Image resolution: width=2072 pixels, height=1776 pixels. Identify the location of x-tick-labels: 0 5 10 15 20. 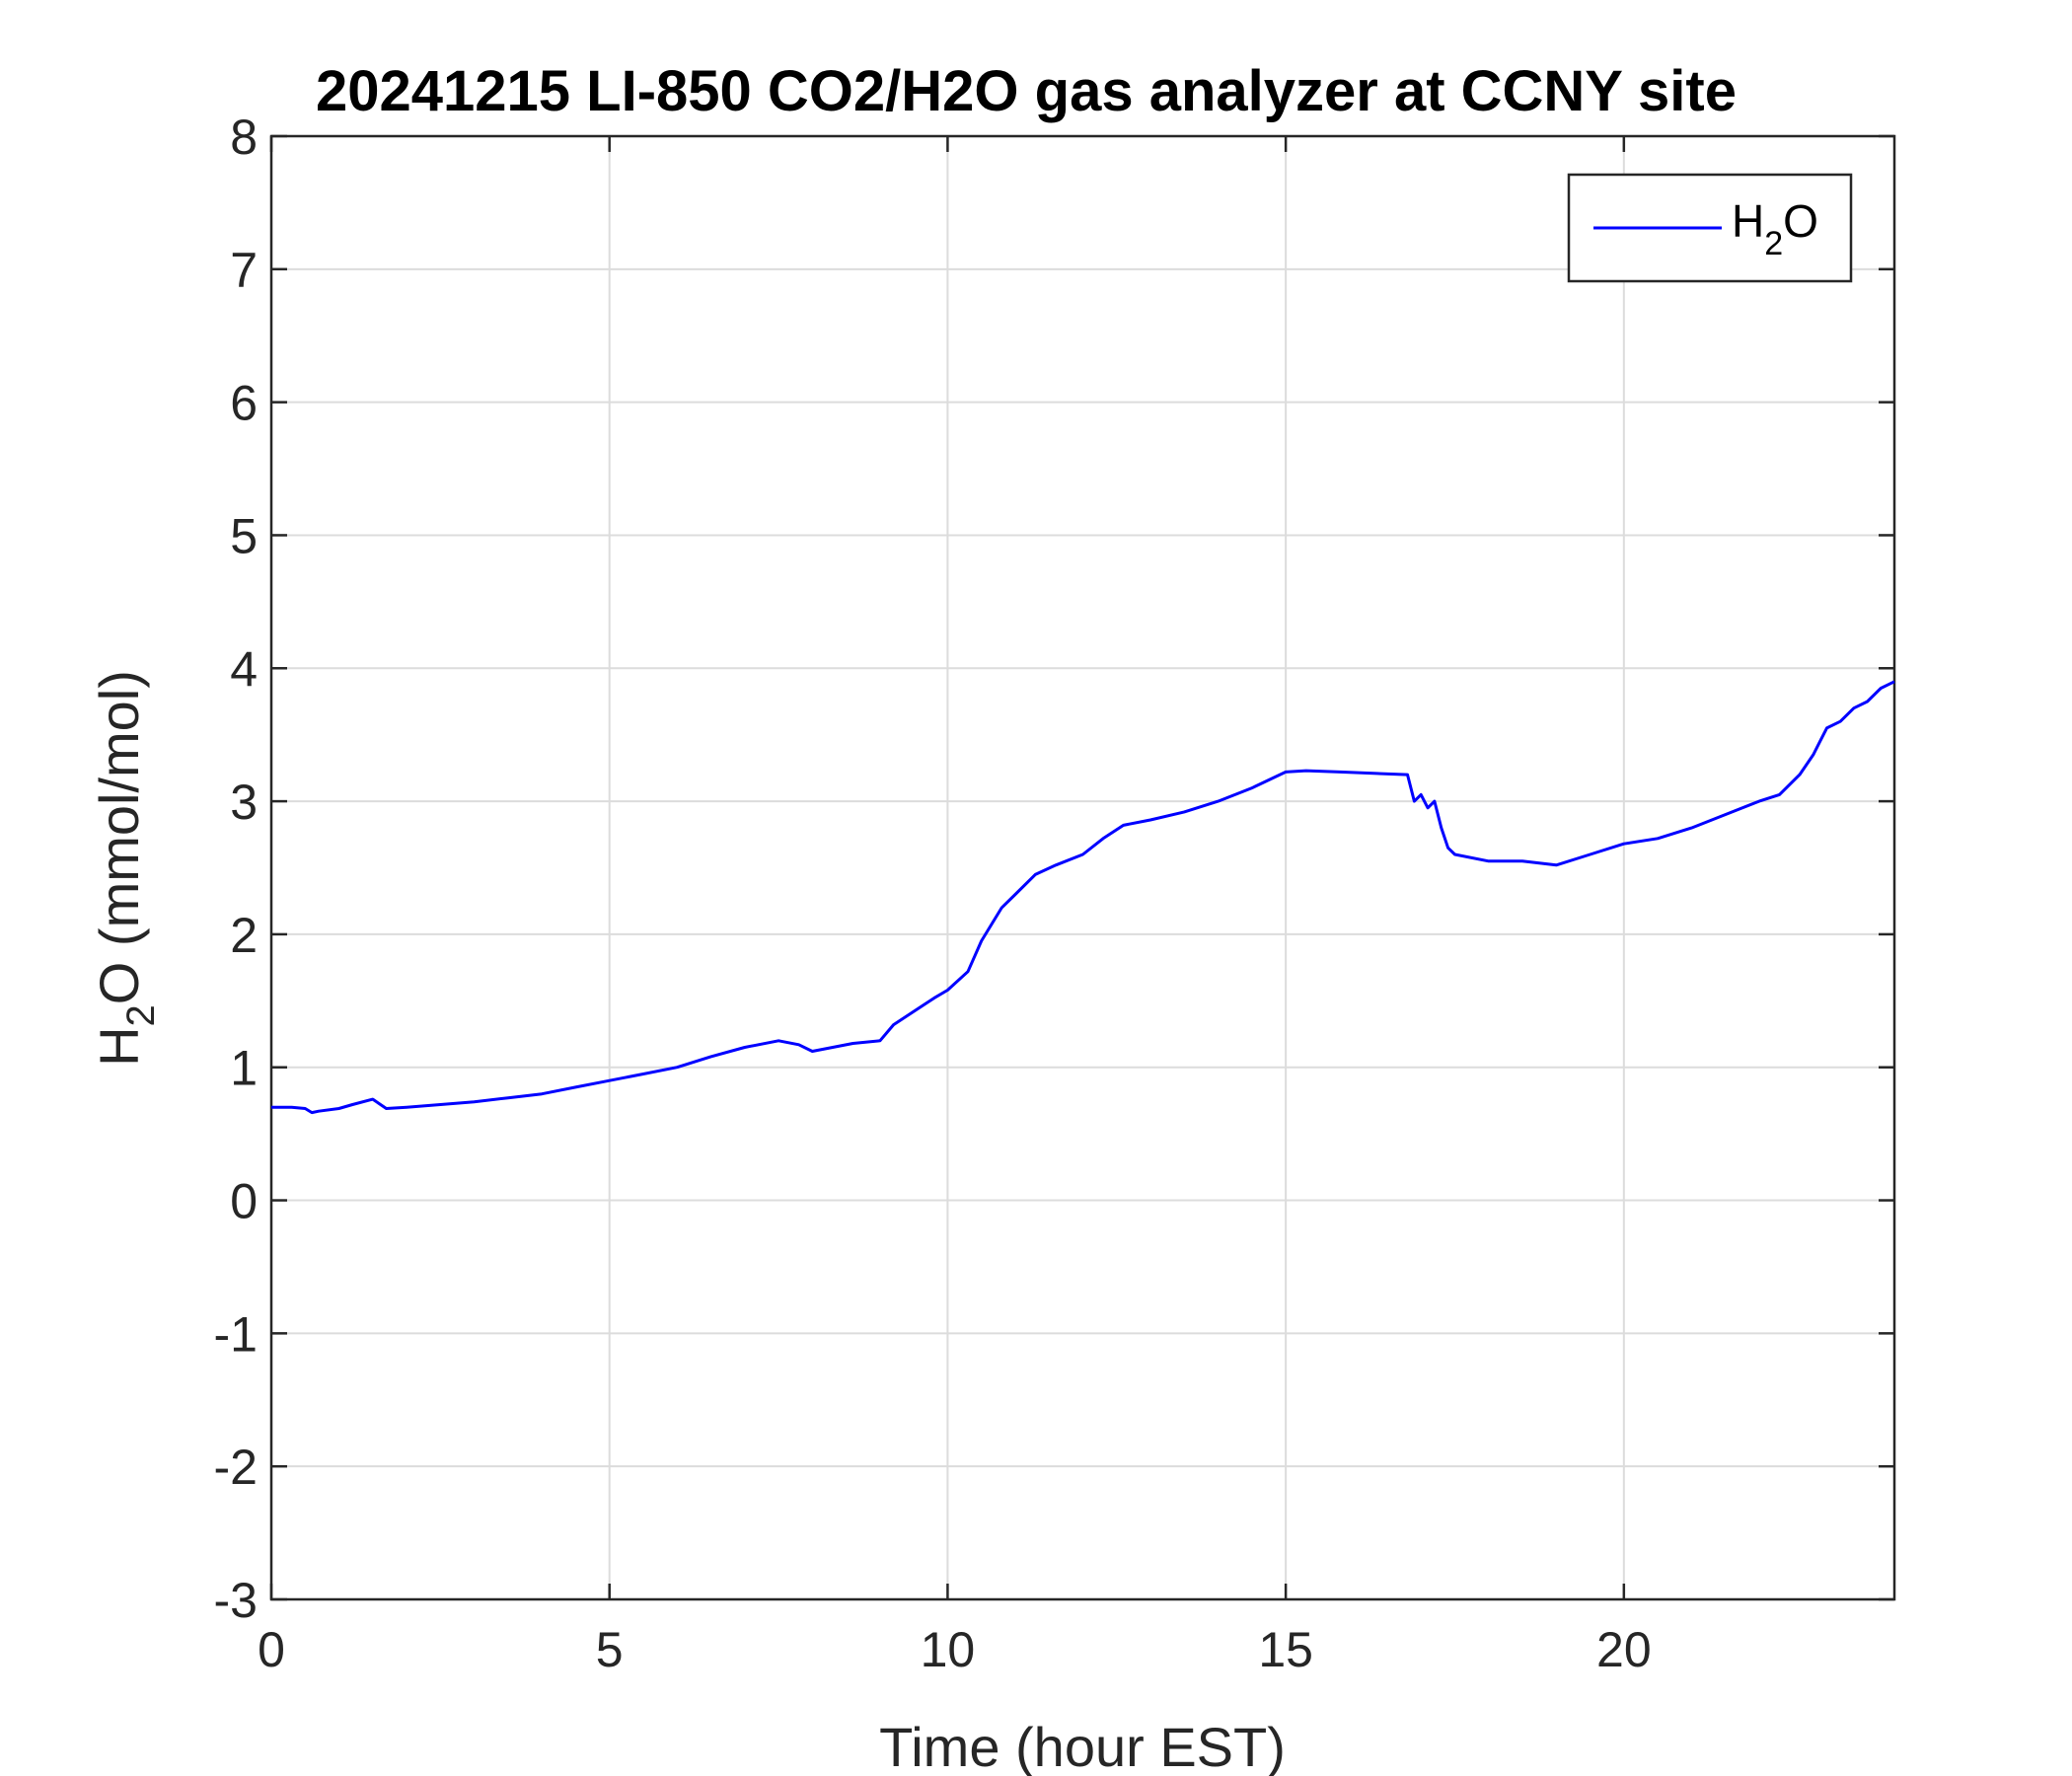
(955, 1650).